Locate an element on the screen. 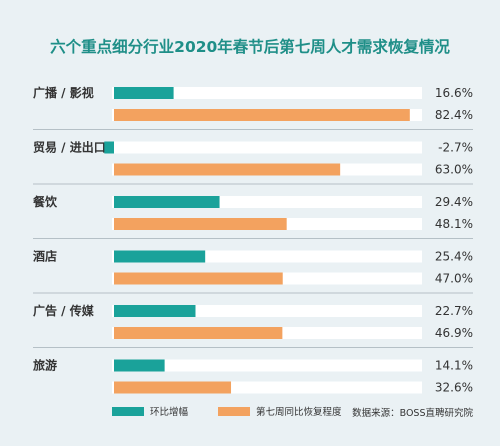  category-group: 贸易 / 进出口 -2.7% 63.0% is located at coordinates (253, 153).